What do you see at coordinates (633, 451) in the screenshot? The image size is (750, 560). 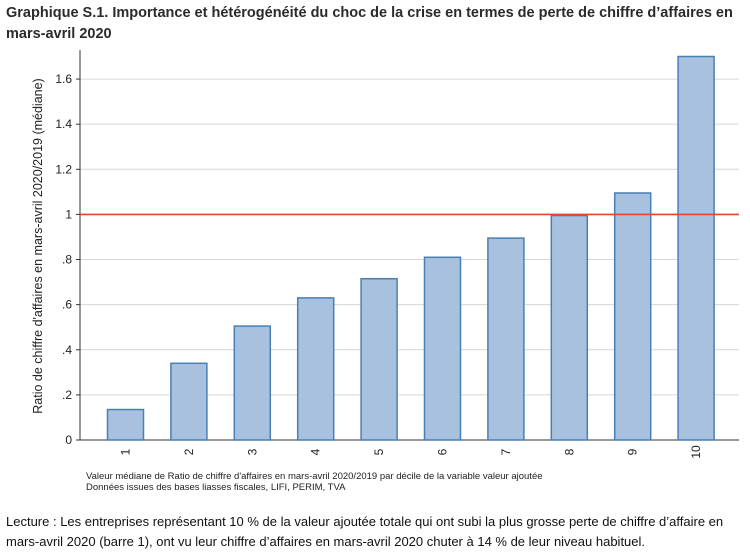 I see `x-tick-label: 9` at bounding box center [633, 451].